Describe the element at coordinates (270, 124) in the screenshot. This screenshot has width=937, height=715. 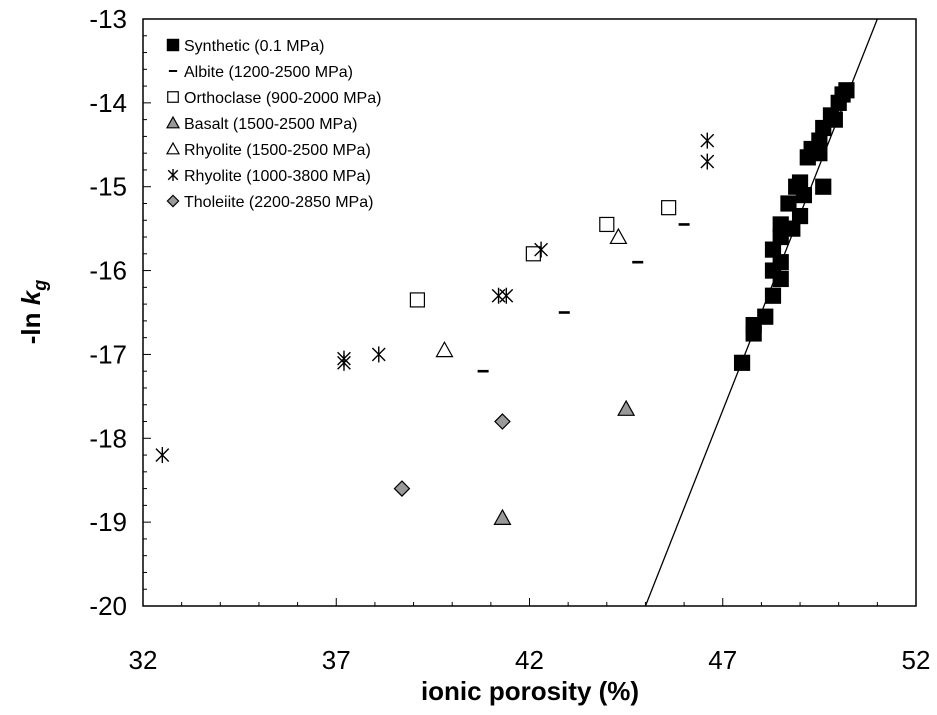
I see `legend-label: Basalt (1500-2500 MPa)` at that location.